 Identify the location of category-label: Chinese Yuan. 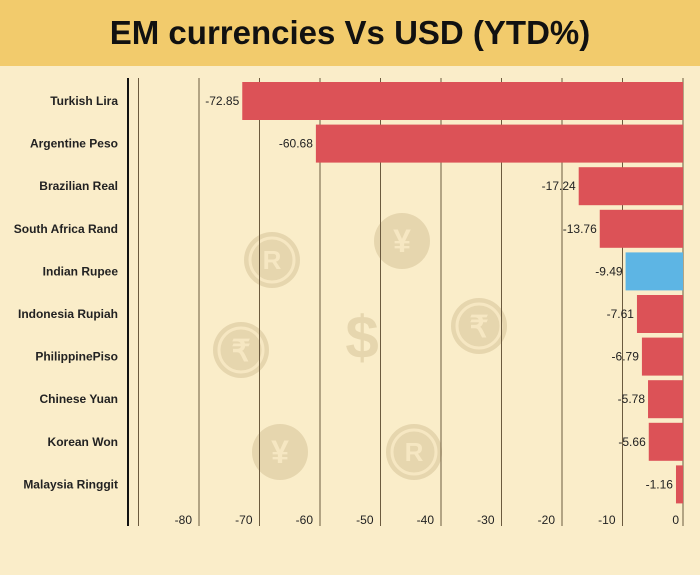
(79, 399).